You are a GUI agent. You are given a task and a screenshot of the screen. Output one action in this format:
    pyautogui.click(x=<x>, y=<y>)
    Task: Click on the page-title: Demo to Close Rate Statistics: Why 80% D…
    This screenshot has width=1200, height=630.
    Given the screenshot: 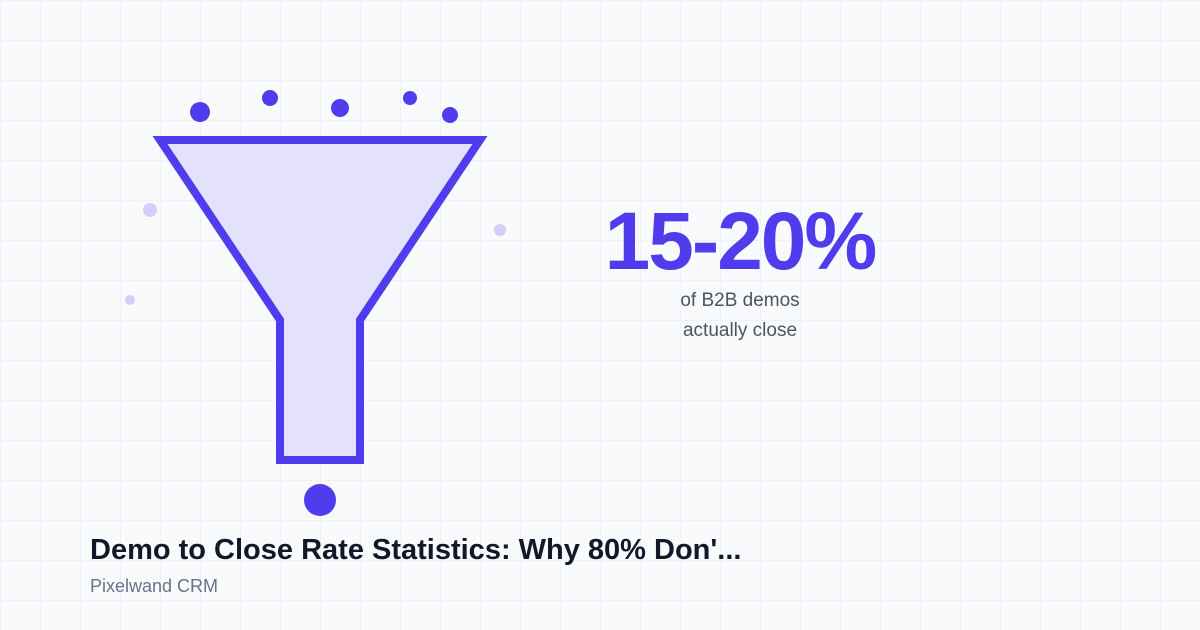 What is the action you would take?
    pyautogui.click(x=416, y=550)
    